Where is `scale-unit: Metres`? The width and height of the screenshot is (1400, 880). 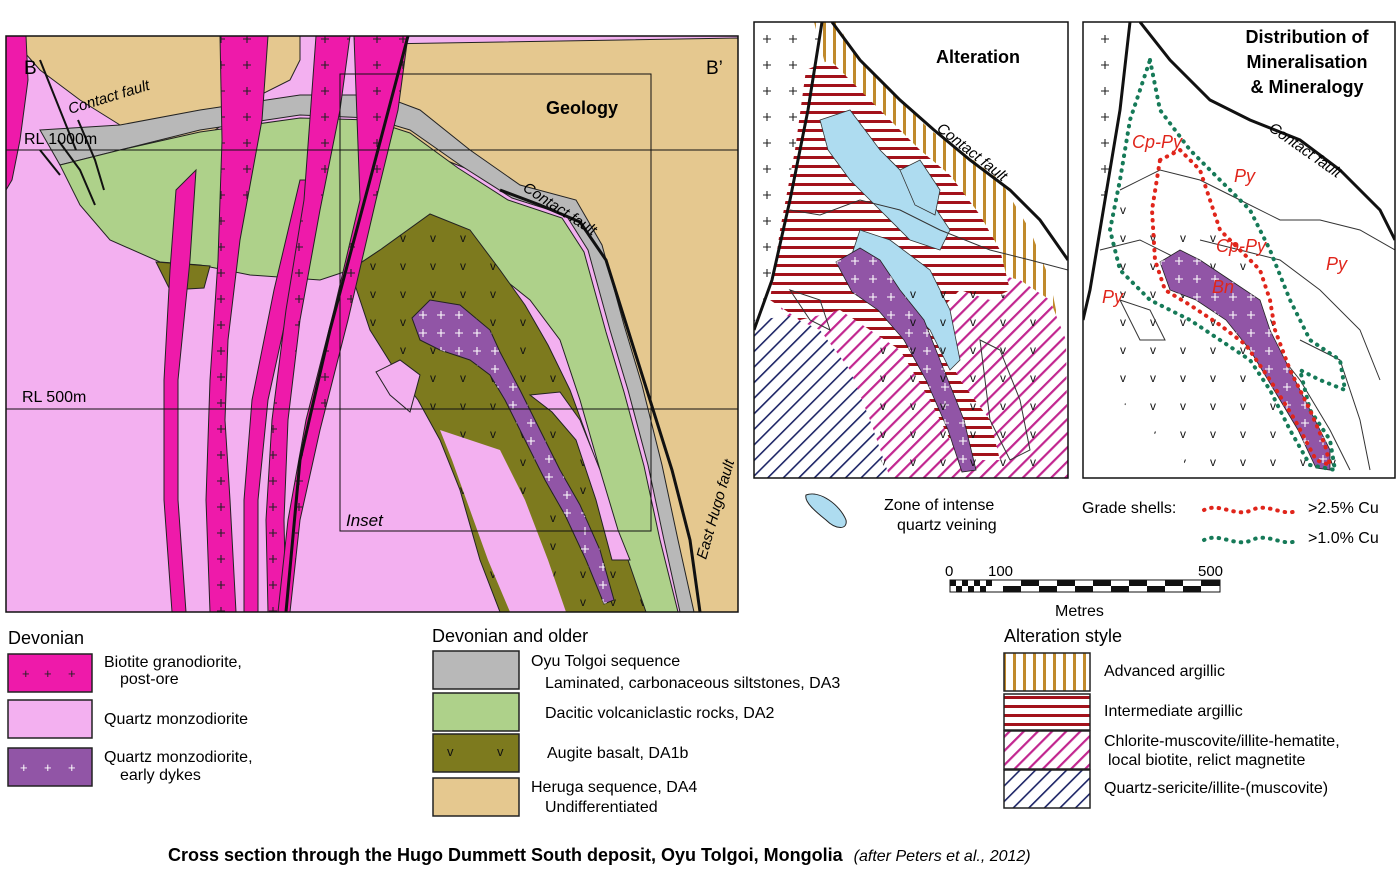
scale-unit: Metres is located at coordinates (1079, 611).